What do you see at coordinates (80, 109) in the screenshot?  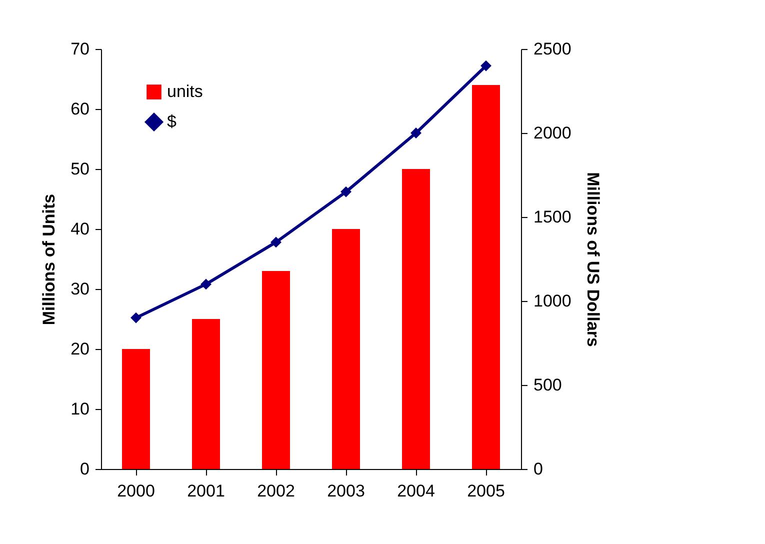 I see `y-tick-label: 60` at bounding box center [80, 109].